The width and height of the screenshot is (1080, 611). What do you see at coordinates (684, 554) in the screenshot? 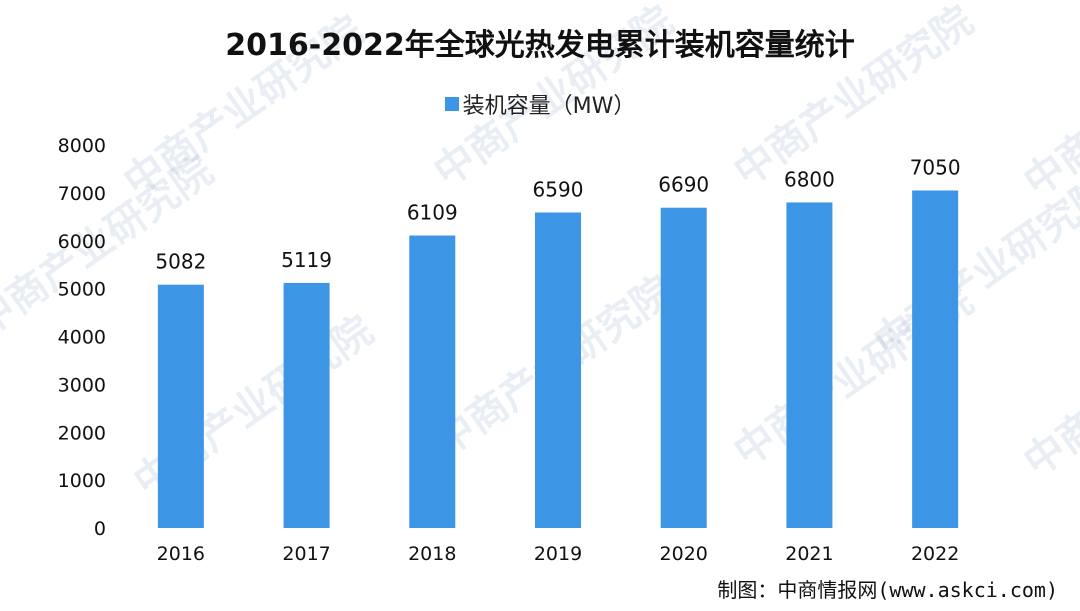
I see `x-tick-label-2020: 2020` at bounding box center [684, 554].